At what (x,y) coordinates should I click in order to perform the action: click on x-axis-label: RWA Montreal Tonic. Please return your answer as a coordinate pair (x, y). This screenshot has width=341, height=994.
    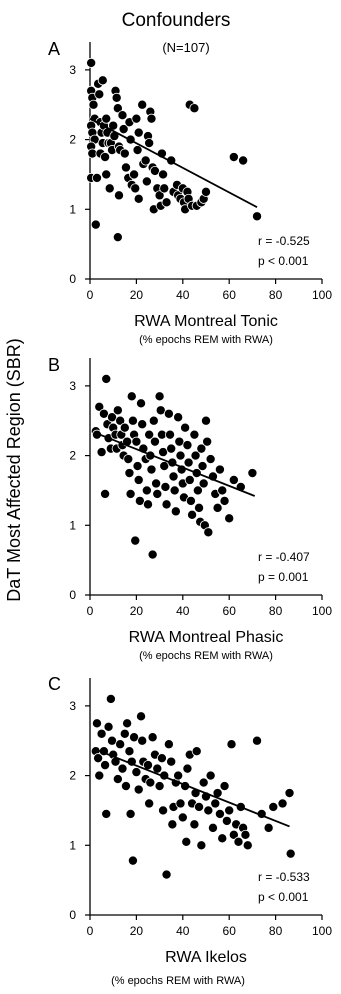
    Looking at the image, I should click on (206, 321).